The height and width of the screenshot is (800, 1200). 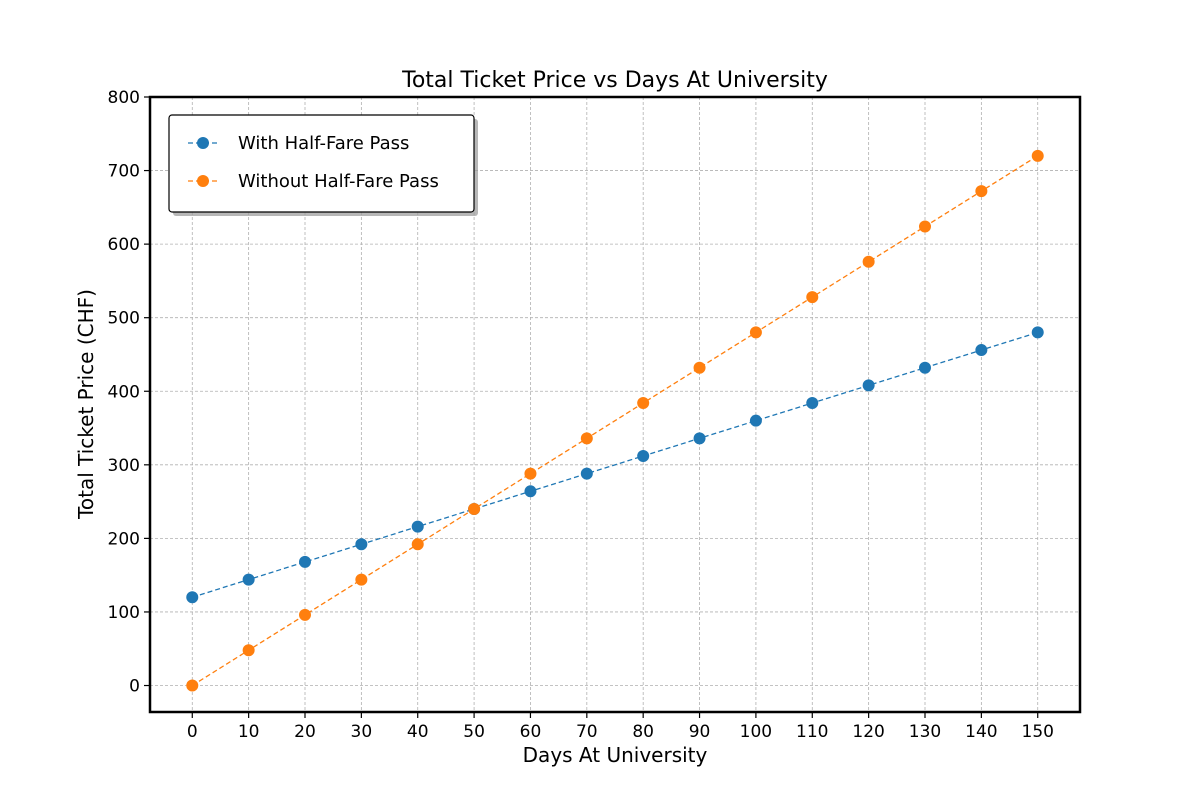 I want to click on y-tick-label: 400, so click(x=124, y=392).